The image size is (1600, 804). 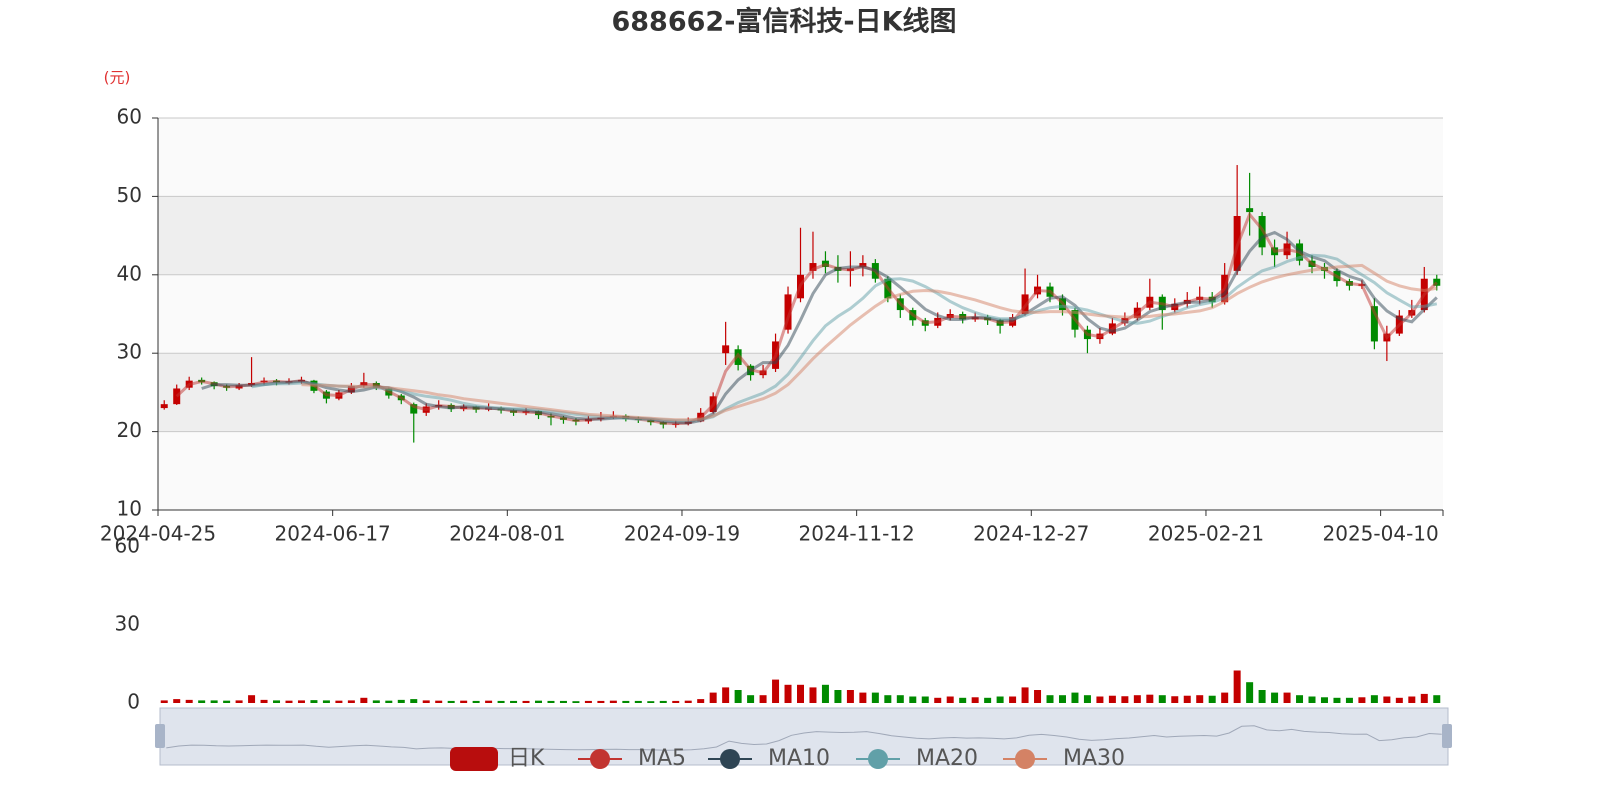 What do you see at coordinates (1031, 534) in the screenshot?
I see `x-tick-label: 2024-12-27` at bounding box center [1031, 534].